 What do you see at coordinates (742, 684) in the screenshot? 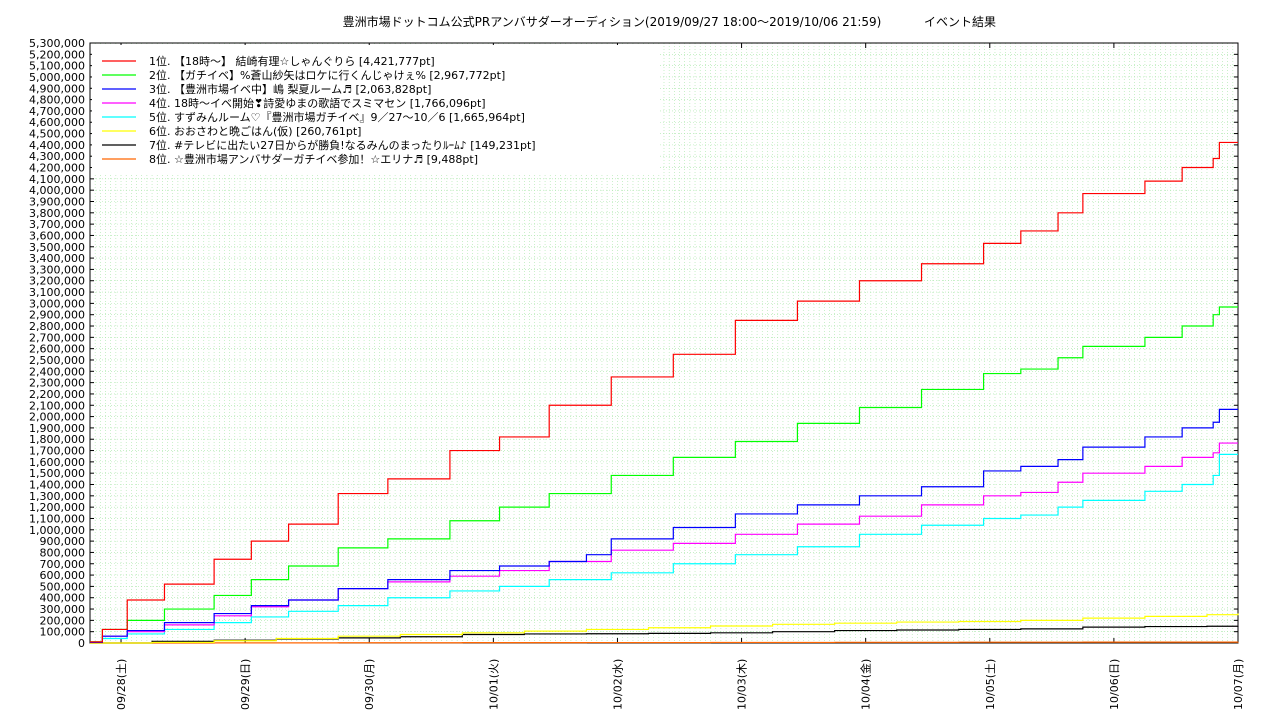
I see `x-tick-label: 10/03(木)` at bounding box center [742, 684].